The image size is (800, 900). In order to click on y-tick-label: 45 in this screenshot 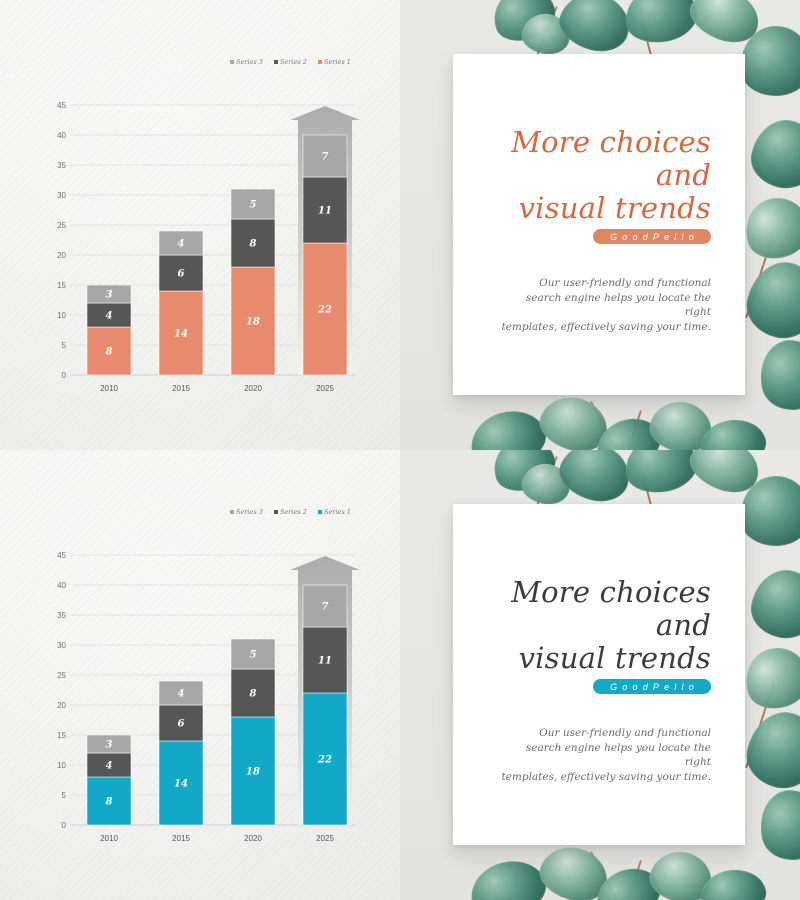, I will do `click(61, 555)`.